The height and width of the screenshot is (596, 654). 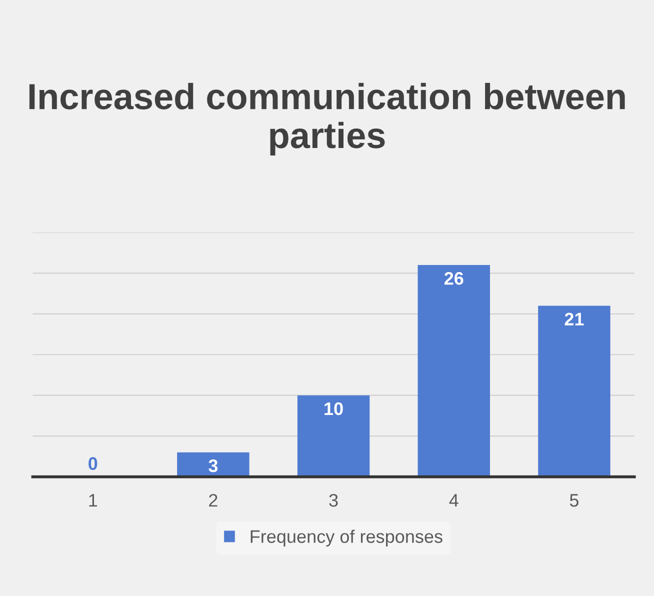 I want to click on x-tick-label: 3, so click(x=333, y=500).